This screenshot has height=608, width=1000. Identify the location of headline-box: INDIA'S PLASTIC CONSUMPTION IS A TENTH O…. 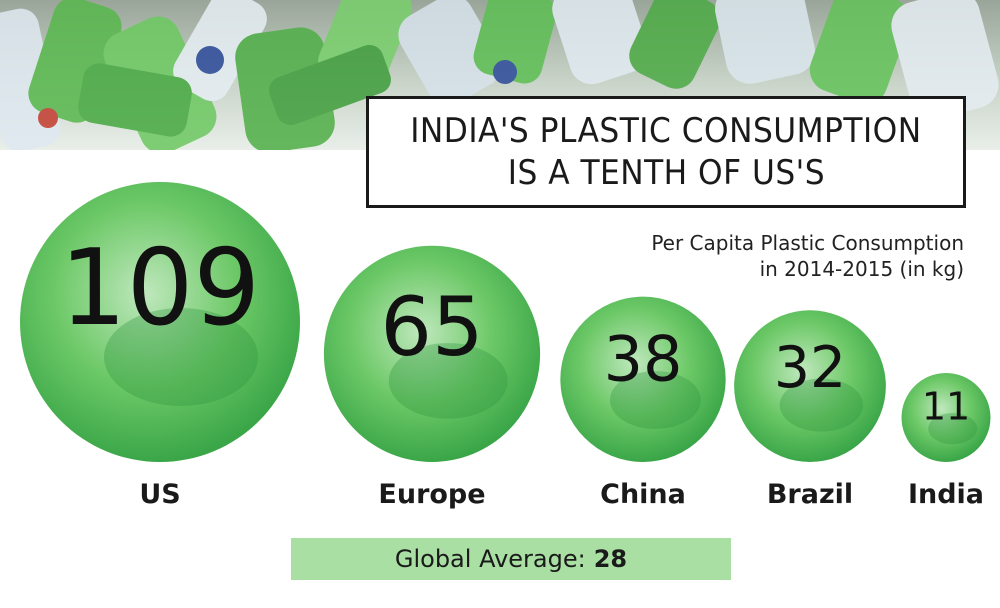
(666, 152).